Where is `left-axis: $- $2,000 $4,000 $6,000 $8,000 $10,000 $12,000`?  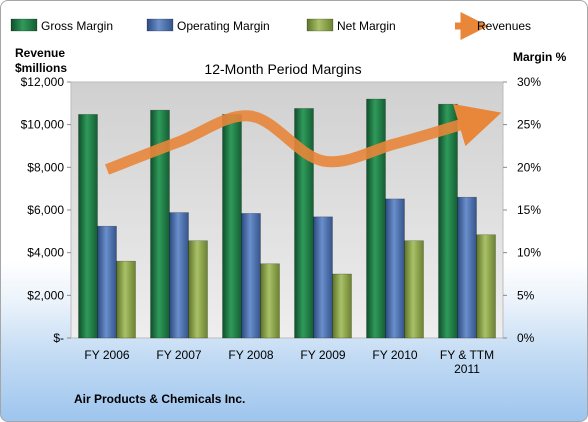
left-axis: $- $2,000 $4,000 $6,000 $8,000 $10,000 $12,000 is located at coordinates (46, 210).